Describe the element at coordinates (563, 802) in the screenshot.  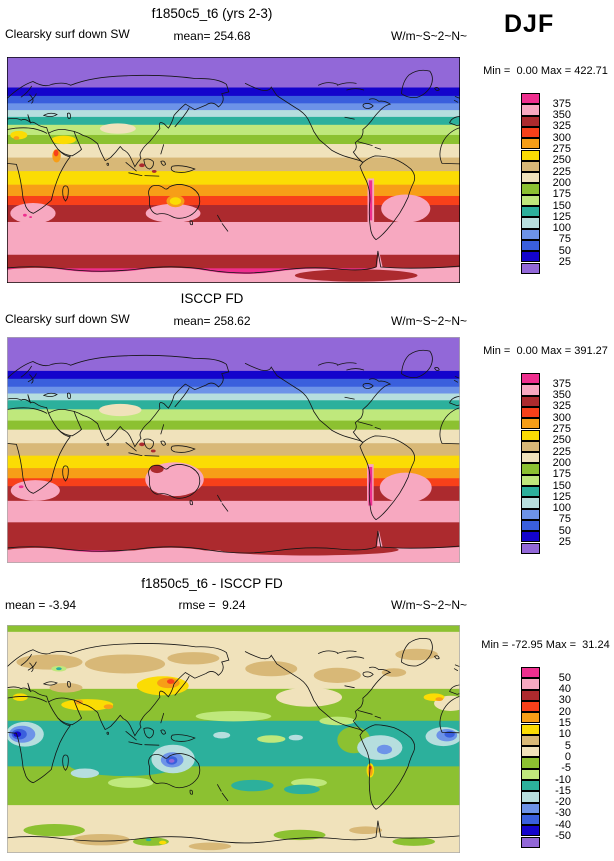
I see `legend-tick-label: -20` at that location.